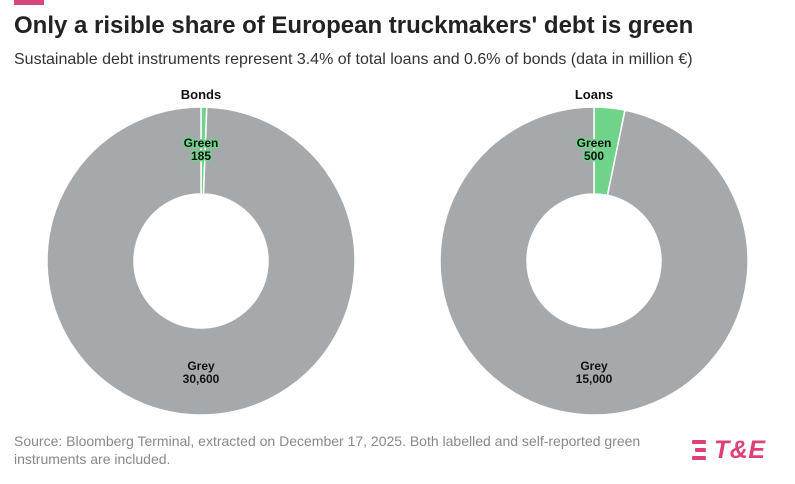 The width and height of the screenshot is (795, 484). What do you see at coordinates (29, 2) in the screenshot?
I see `accent-bar` at bounding box center [29, 2].